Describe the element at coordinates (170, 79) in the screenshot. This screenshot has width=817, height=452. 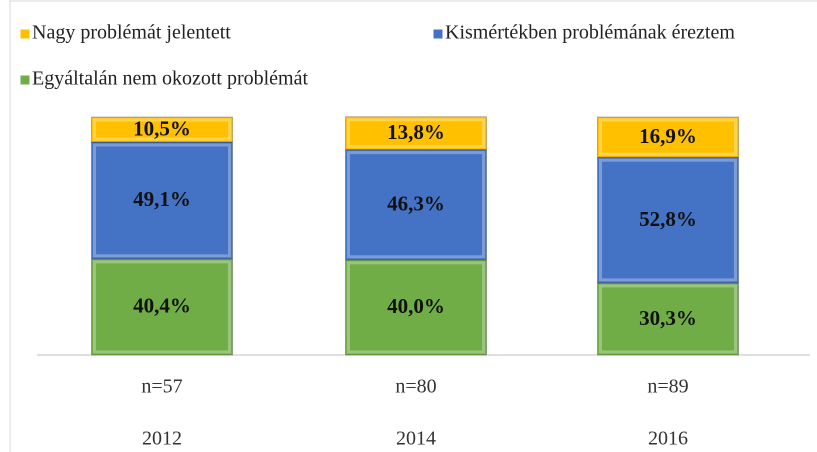
I see `legend-label: Egyáltalán nem okozott problémát` at that location.